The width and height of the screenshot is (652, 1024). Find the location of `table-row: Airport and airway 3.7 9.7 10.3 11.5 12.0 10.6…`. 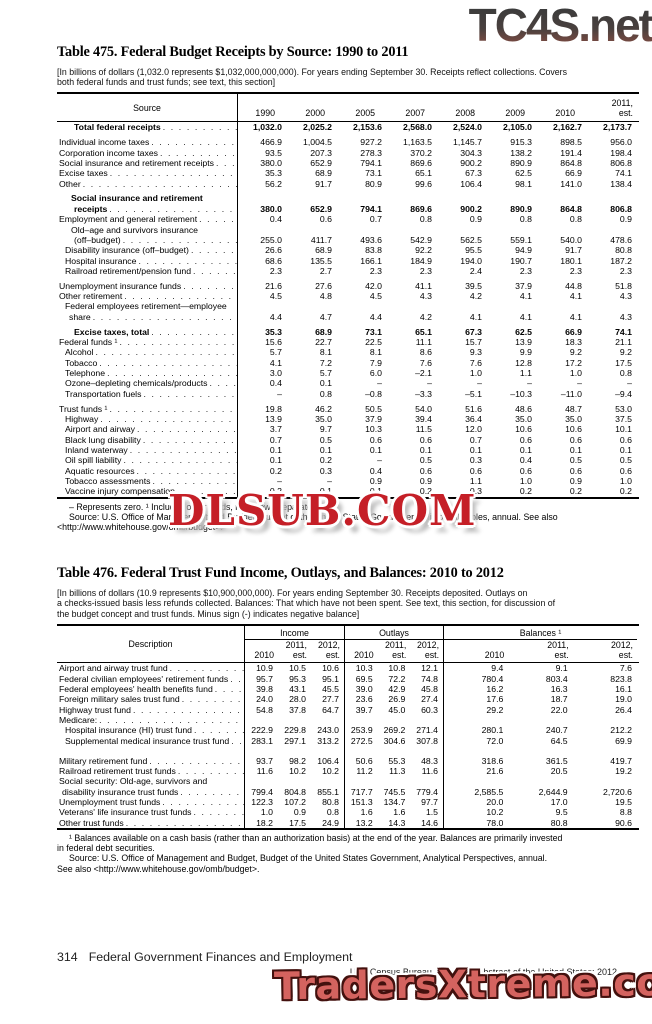

table-row: Airport and airway 3.7 9.7 10.3 11.5 12.0 10.6… is located at coordinates (348, 429).